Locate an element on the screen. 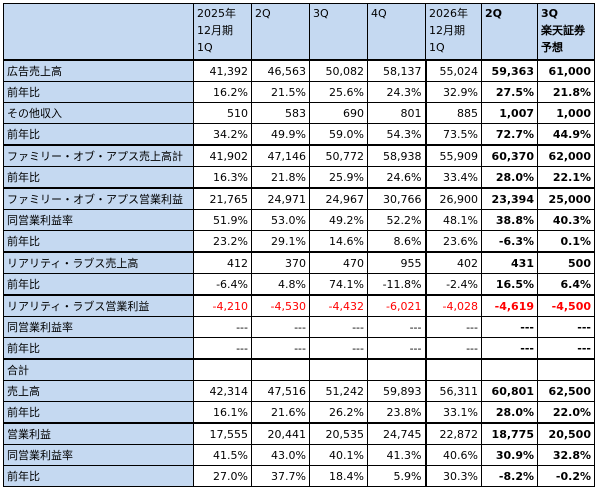 Image resolution: width=600 pixels, height=487 pixels. table-cell: 23.8% is located at coordinates (396, 412).